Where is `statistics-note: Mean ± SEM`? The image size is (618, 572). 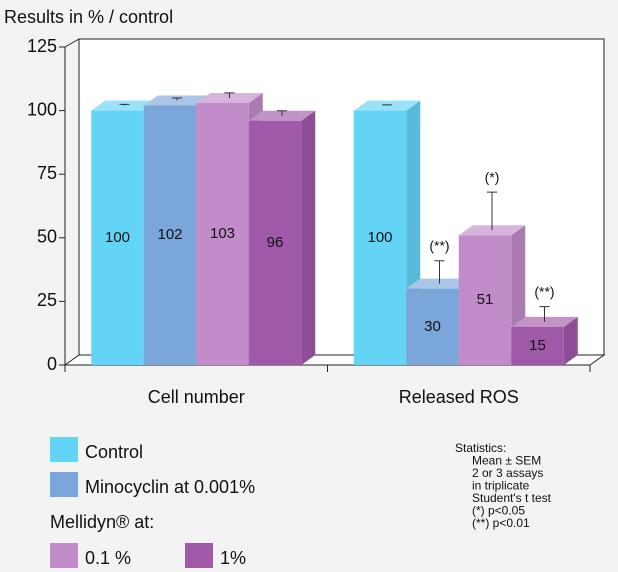
statistics-note: Mean ± SEM is located at coordinates (506, 461).